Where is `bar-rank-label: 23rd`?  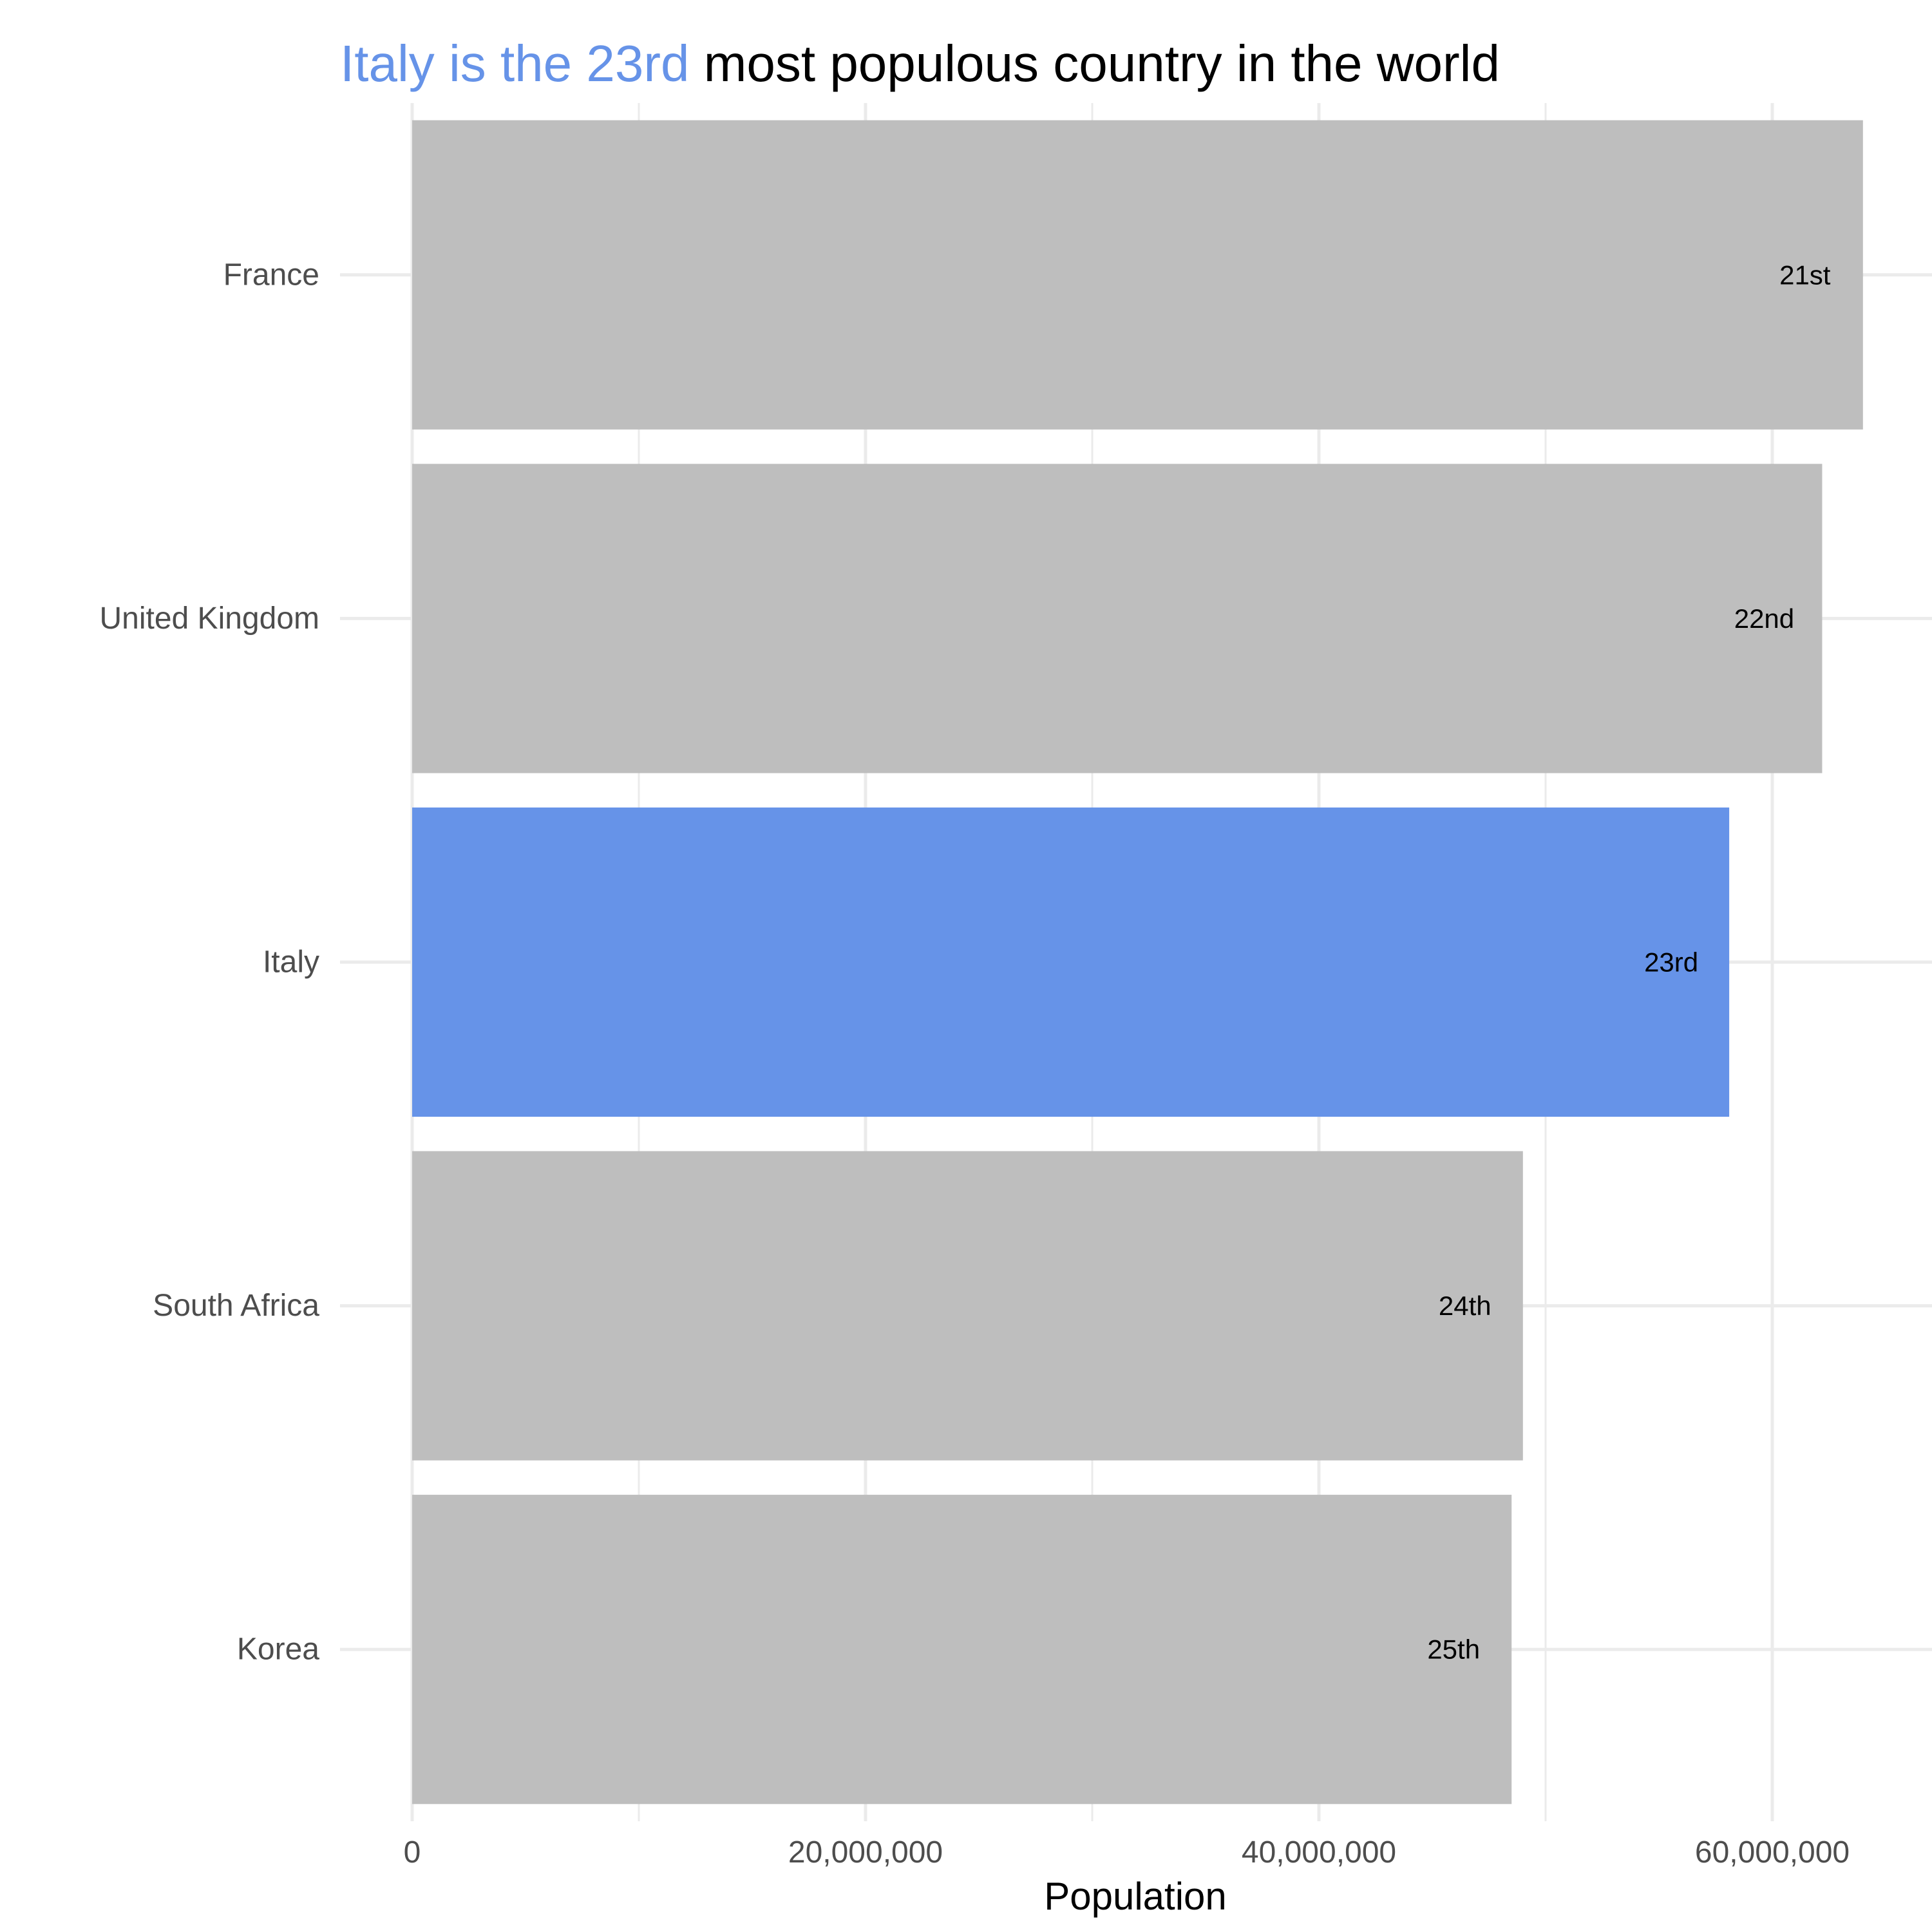
bar-rank-label: 23rd is located at coordinates (1671, 963).